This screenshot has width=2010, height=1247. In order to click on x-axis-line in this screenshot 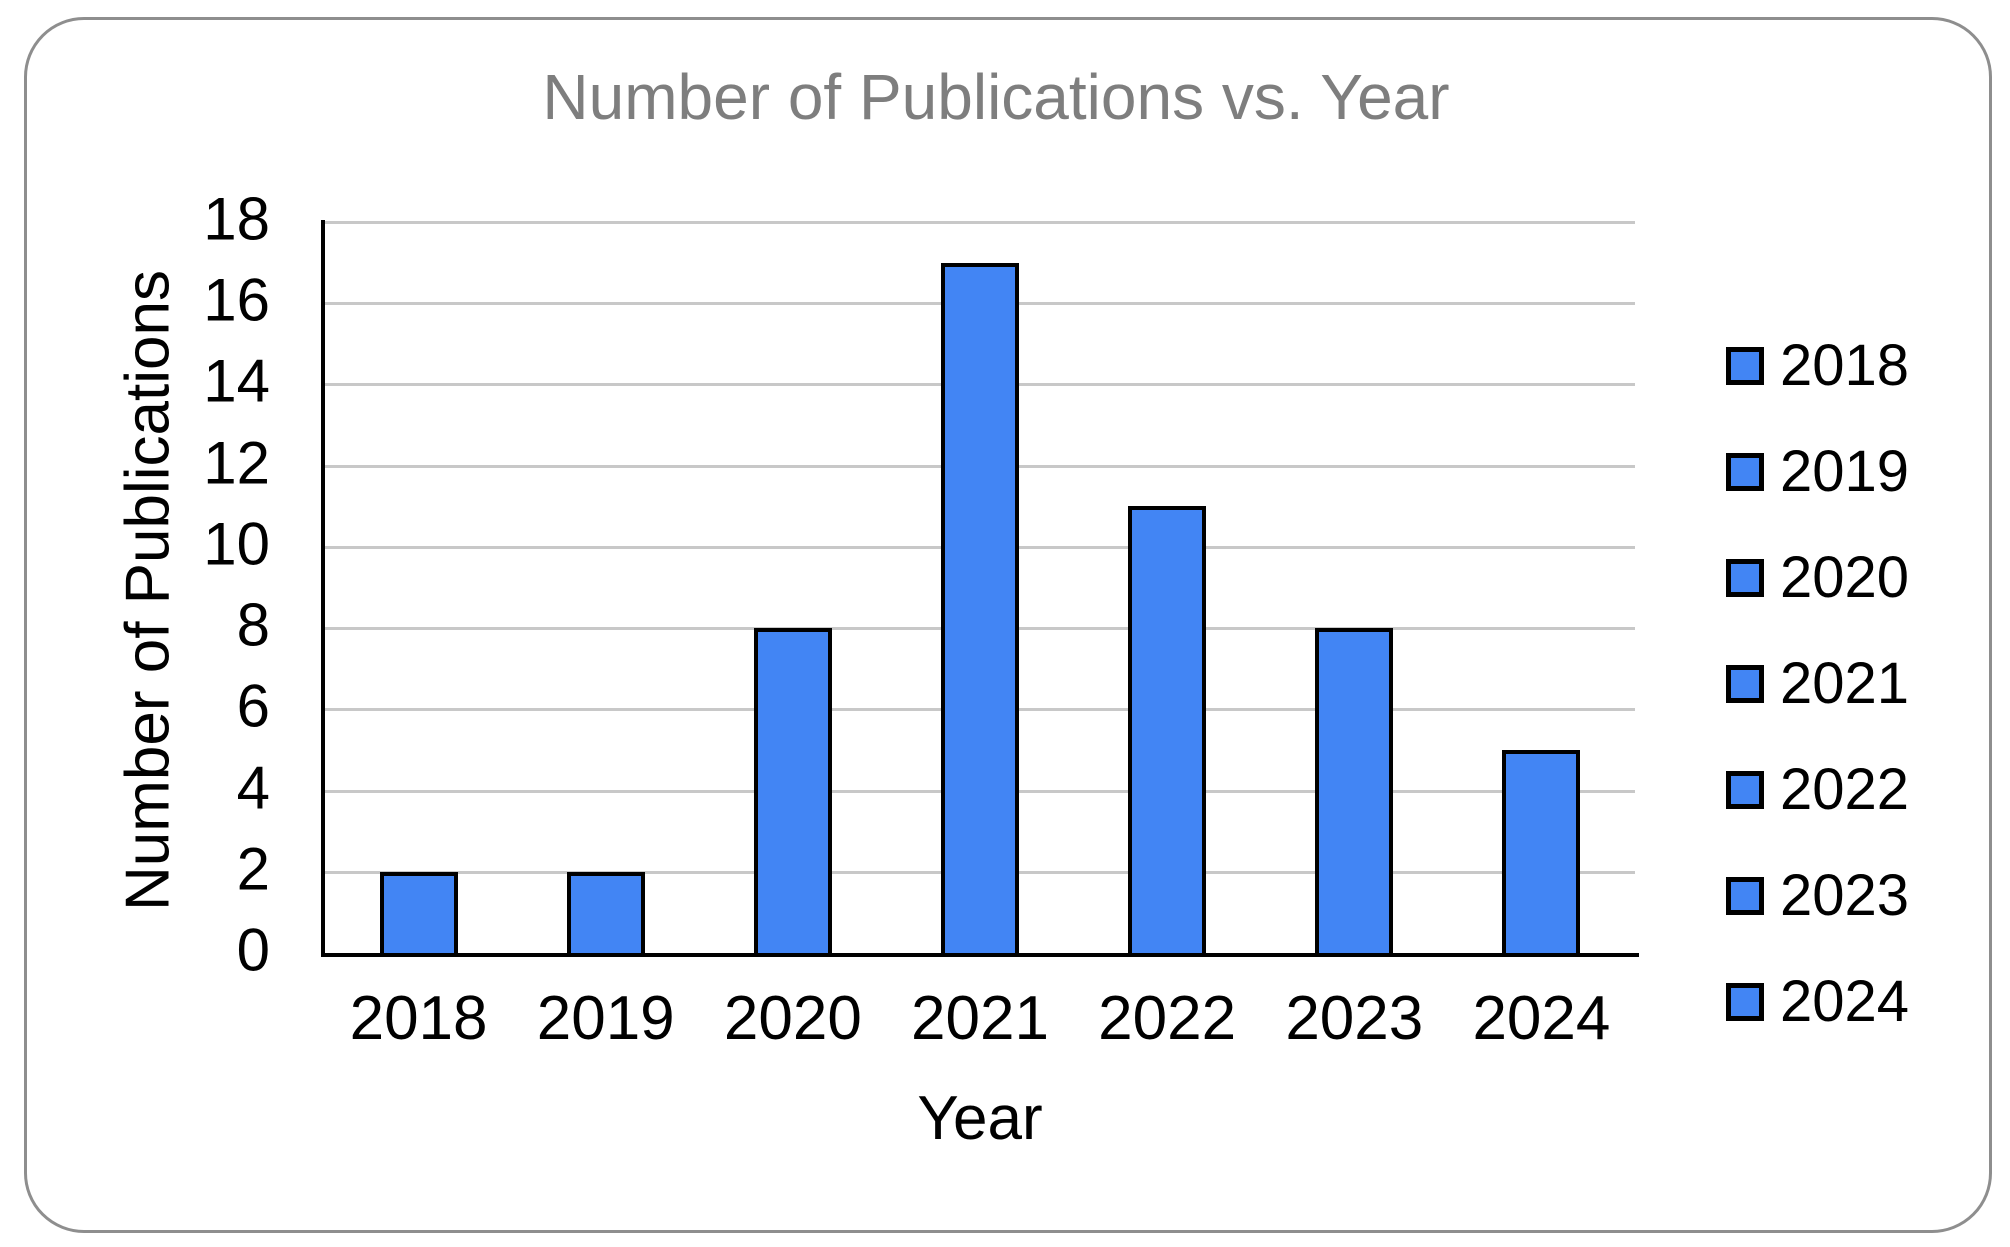, I will do `click(980, 955)`.